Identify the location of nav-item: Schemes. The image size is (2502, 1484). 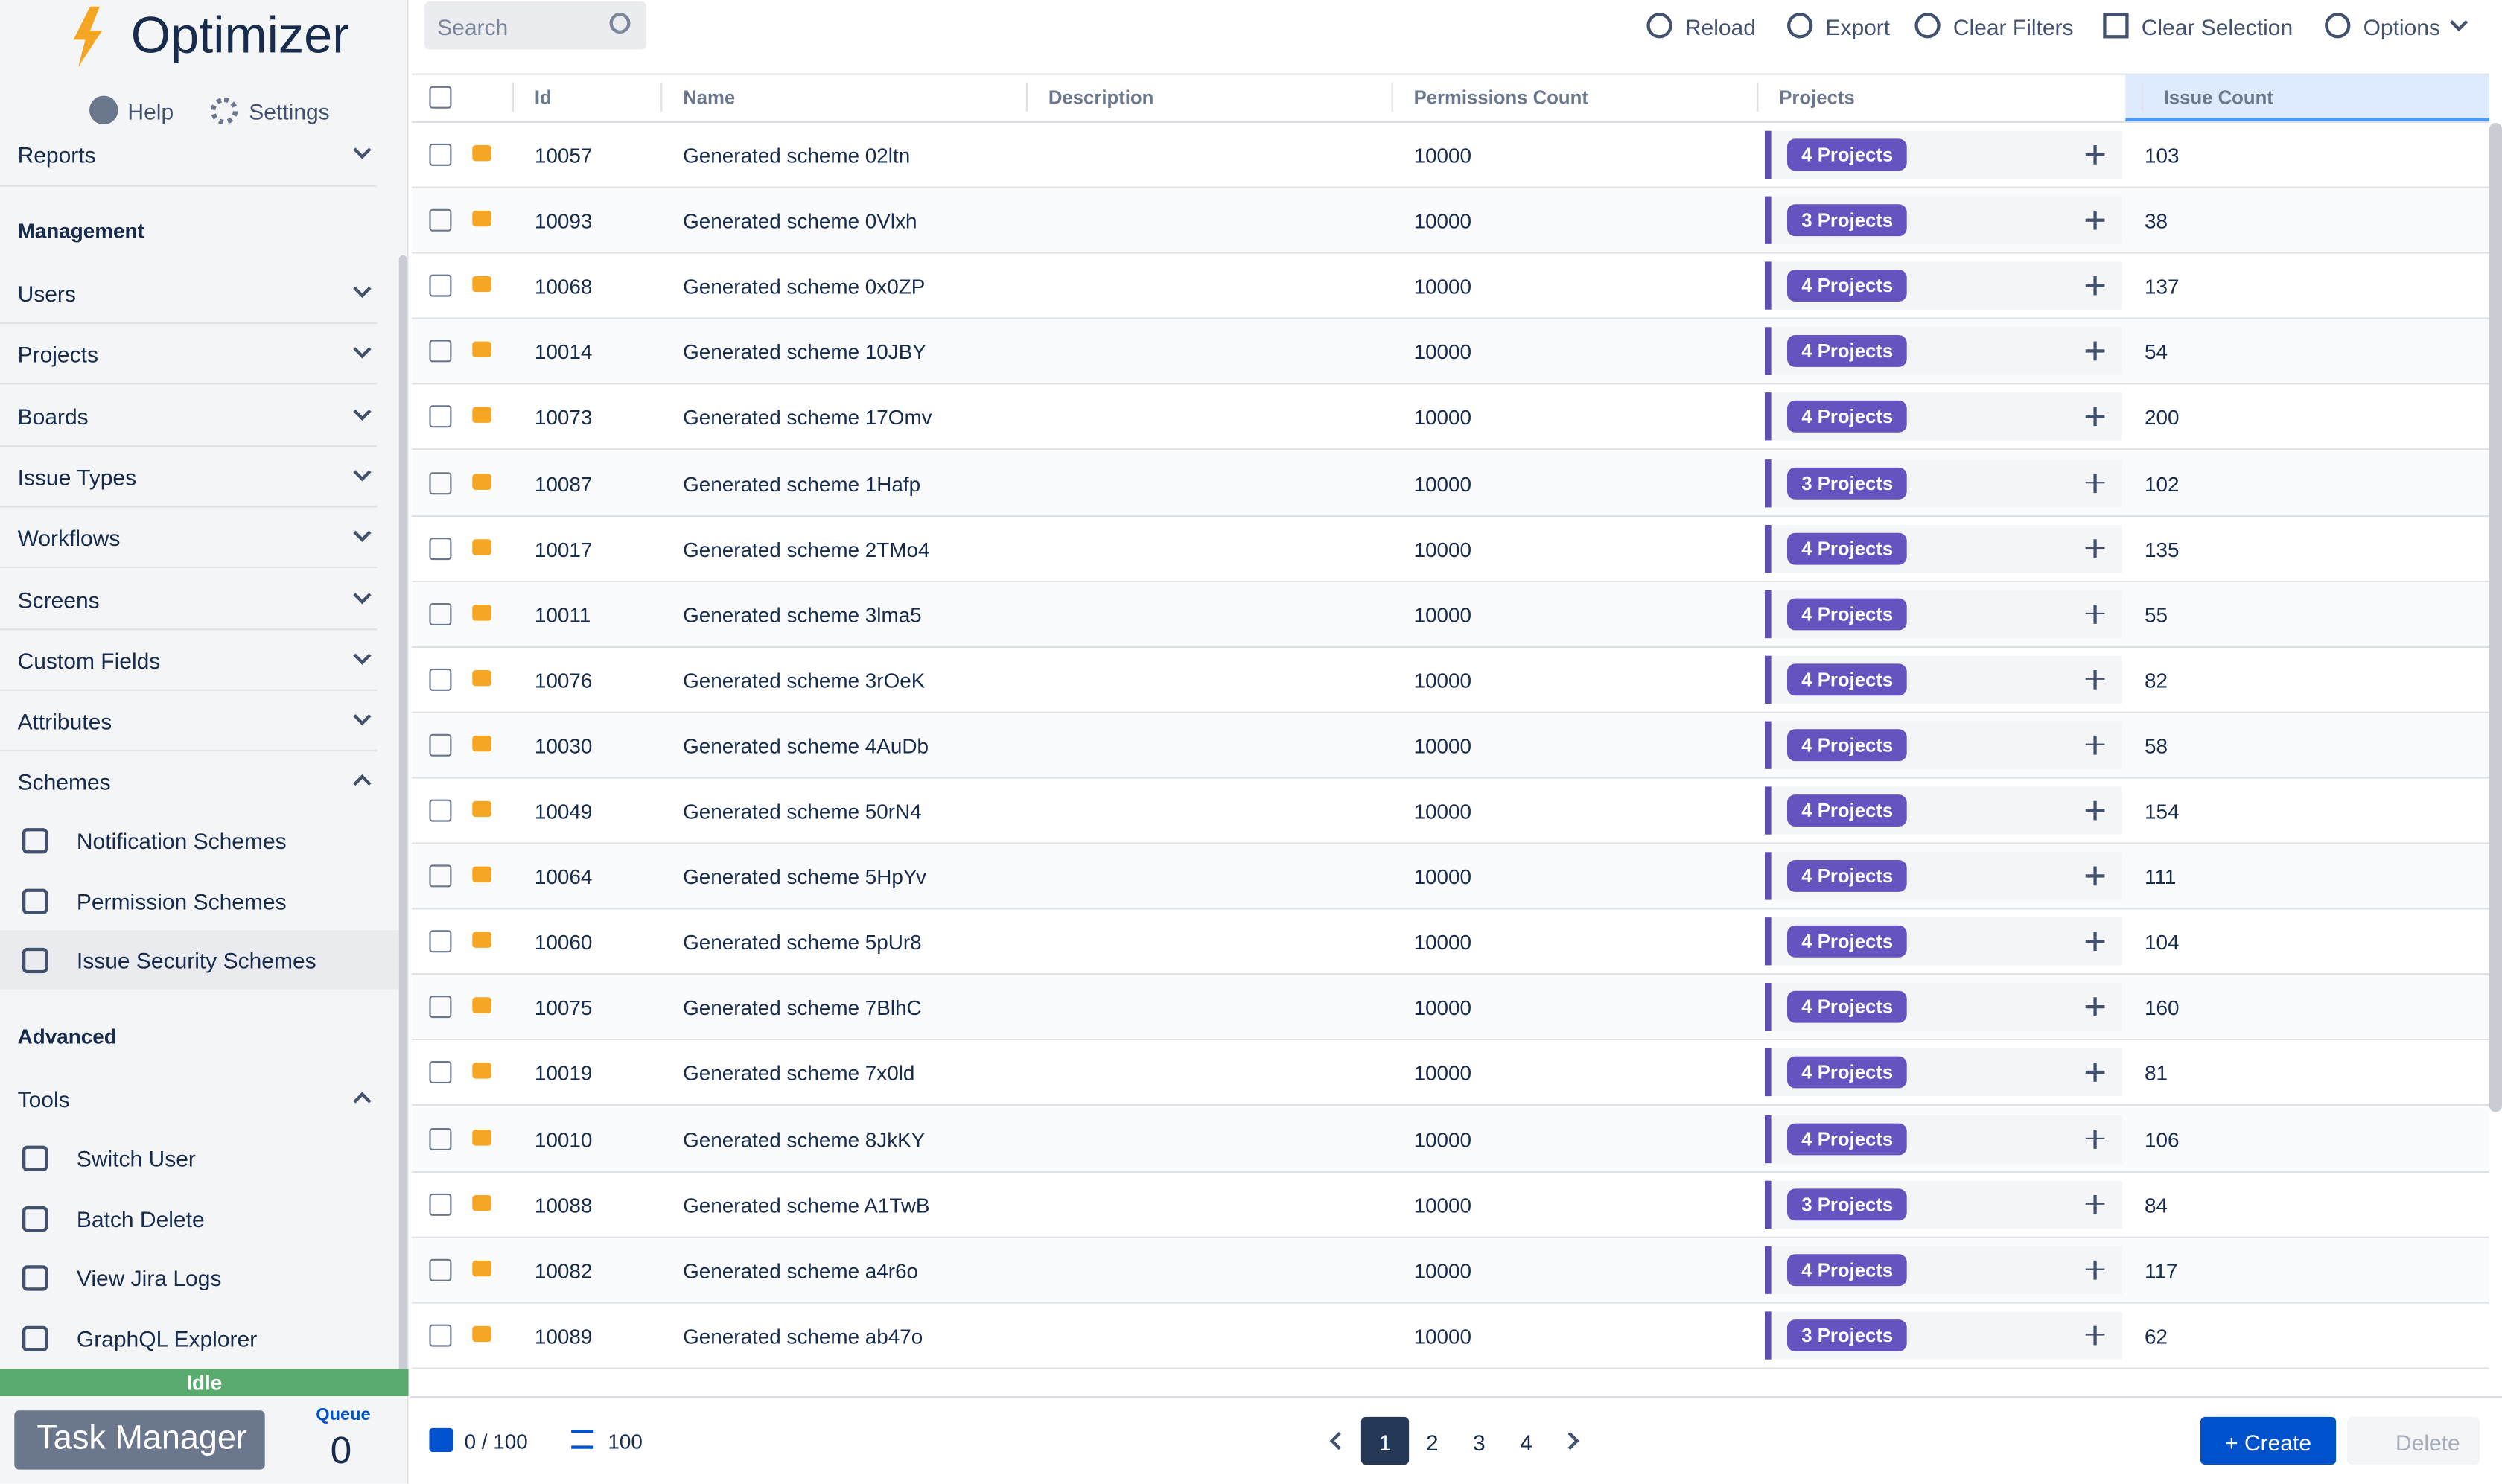
(64, 782).